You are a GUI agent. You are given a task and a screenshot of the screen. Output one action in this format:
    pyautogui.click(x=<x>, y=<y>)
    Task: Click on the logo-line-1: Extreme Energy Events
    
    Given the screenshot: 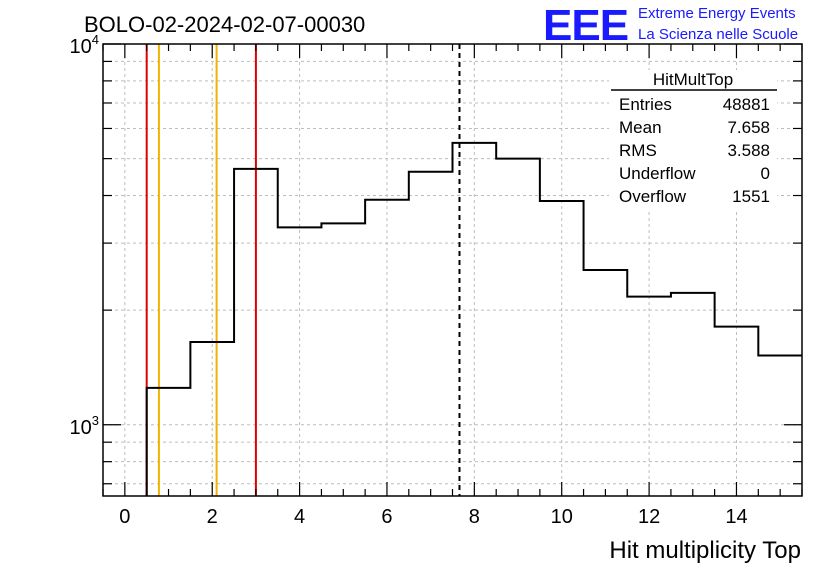 What is the action you would take?
    pyautogui.click(x=717, y=13)
    